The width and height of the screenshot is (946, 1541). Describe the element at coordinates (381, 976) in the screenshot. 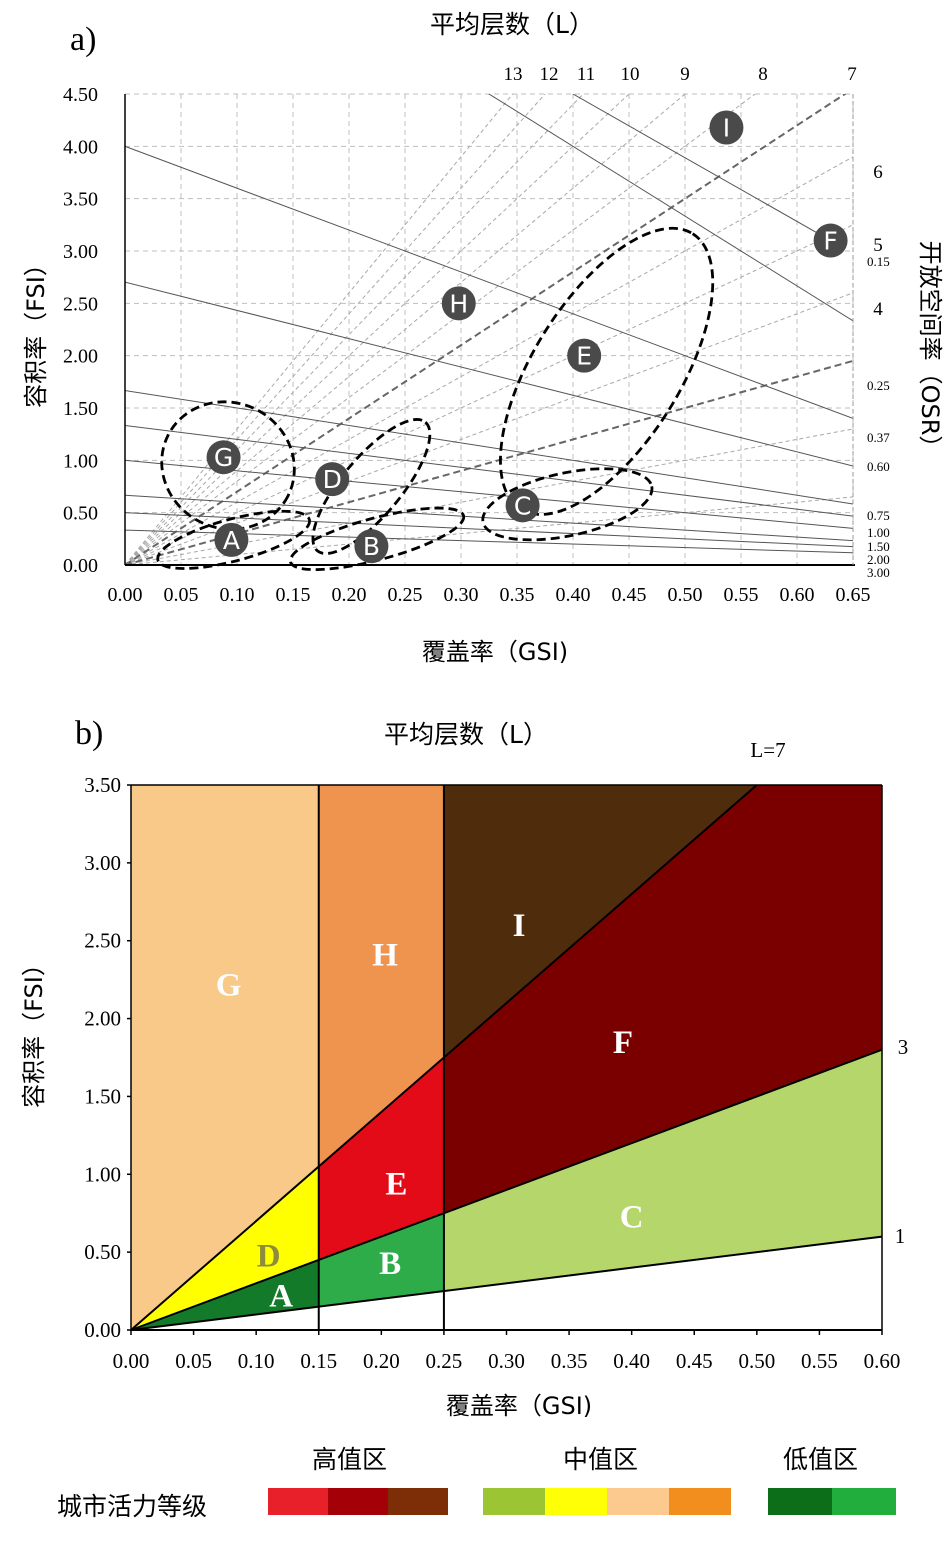

I see `region-h` at that location.